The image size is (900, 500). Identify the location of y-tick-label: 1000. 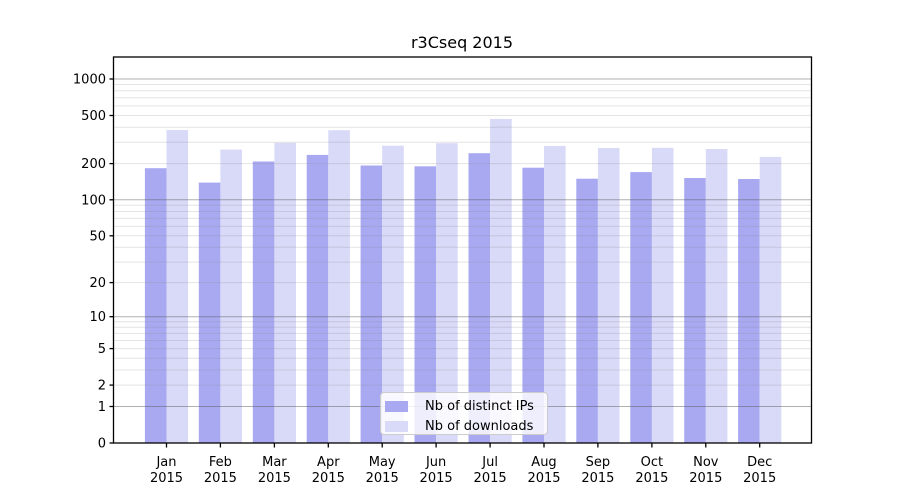
(89, 80).